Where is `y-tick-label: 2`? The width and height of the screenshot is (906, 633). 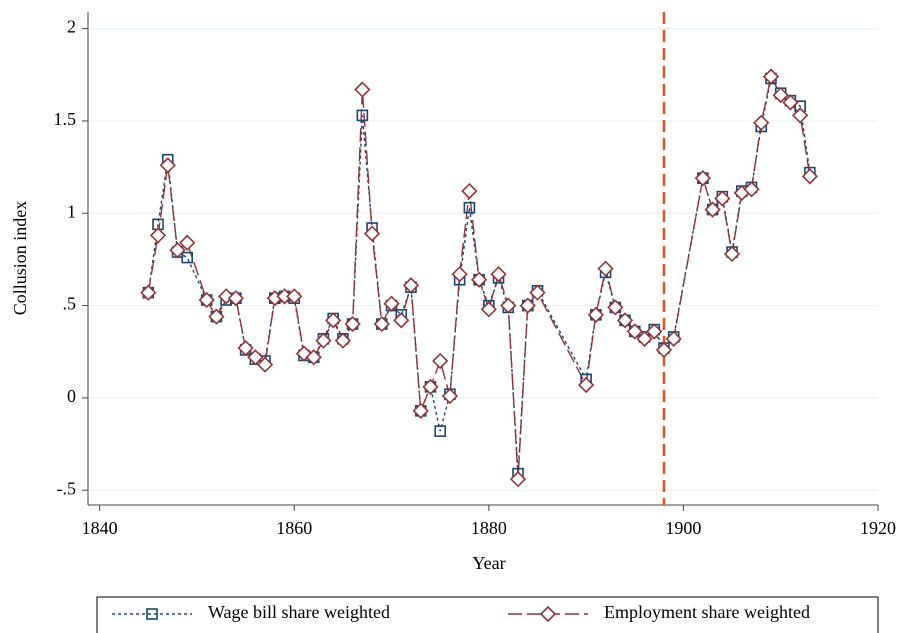
y-tick-label: 2 is located at coordinates (71, 27).